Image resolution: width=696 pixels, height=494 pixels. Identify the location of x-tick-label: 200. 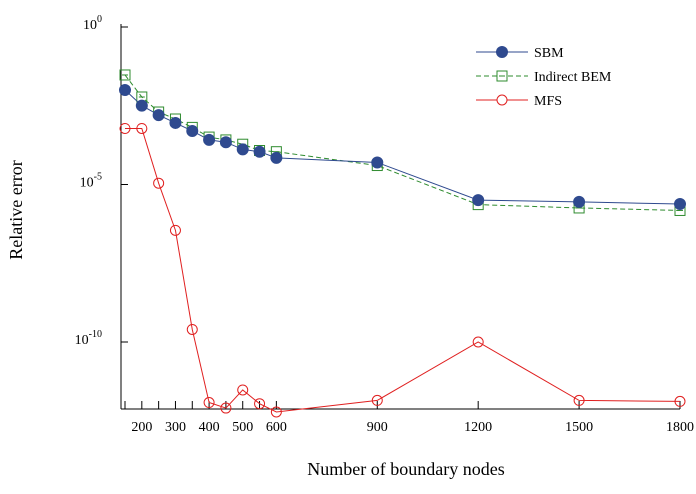
(141, 427).